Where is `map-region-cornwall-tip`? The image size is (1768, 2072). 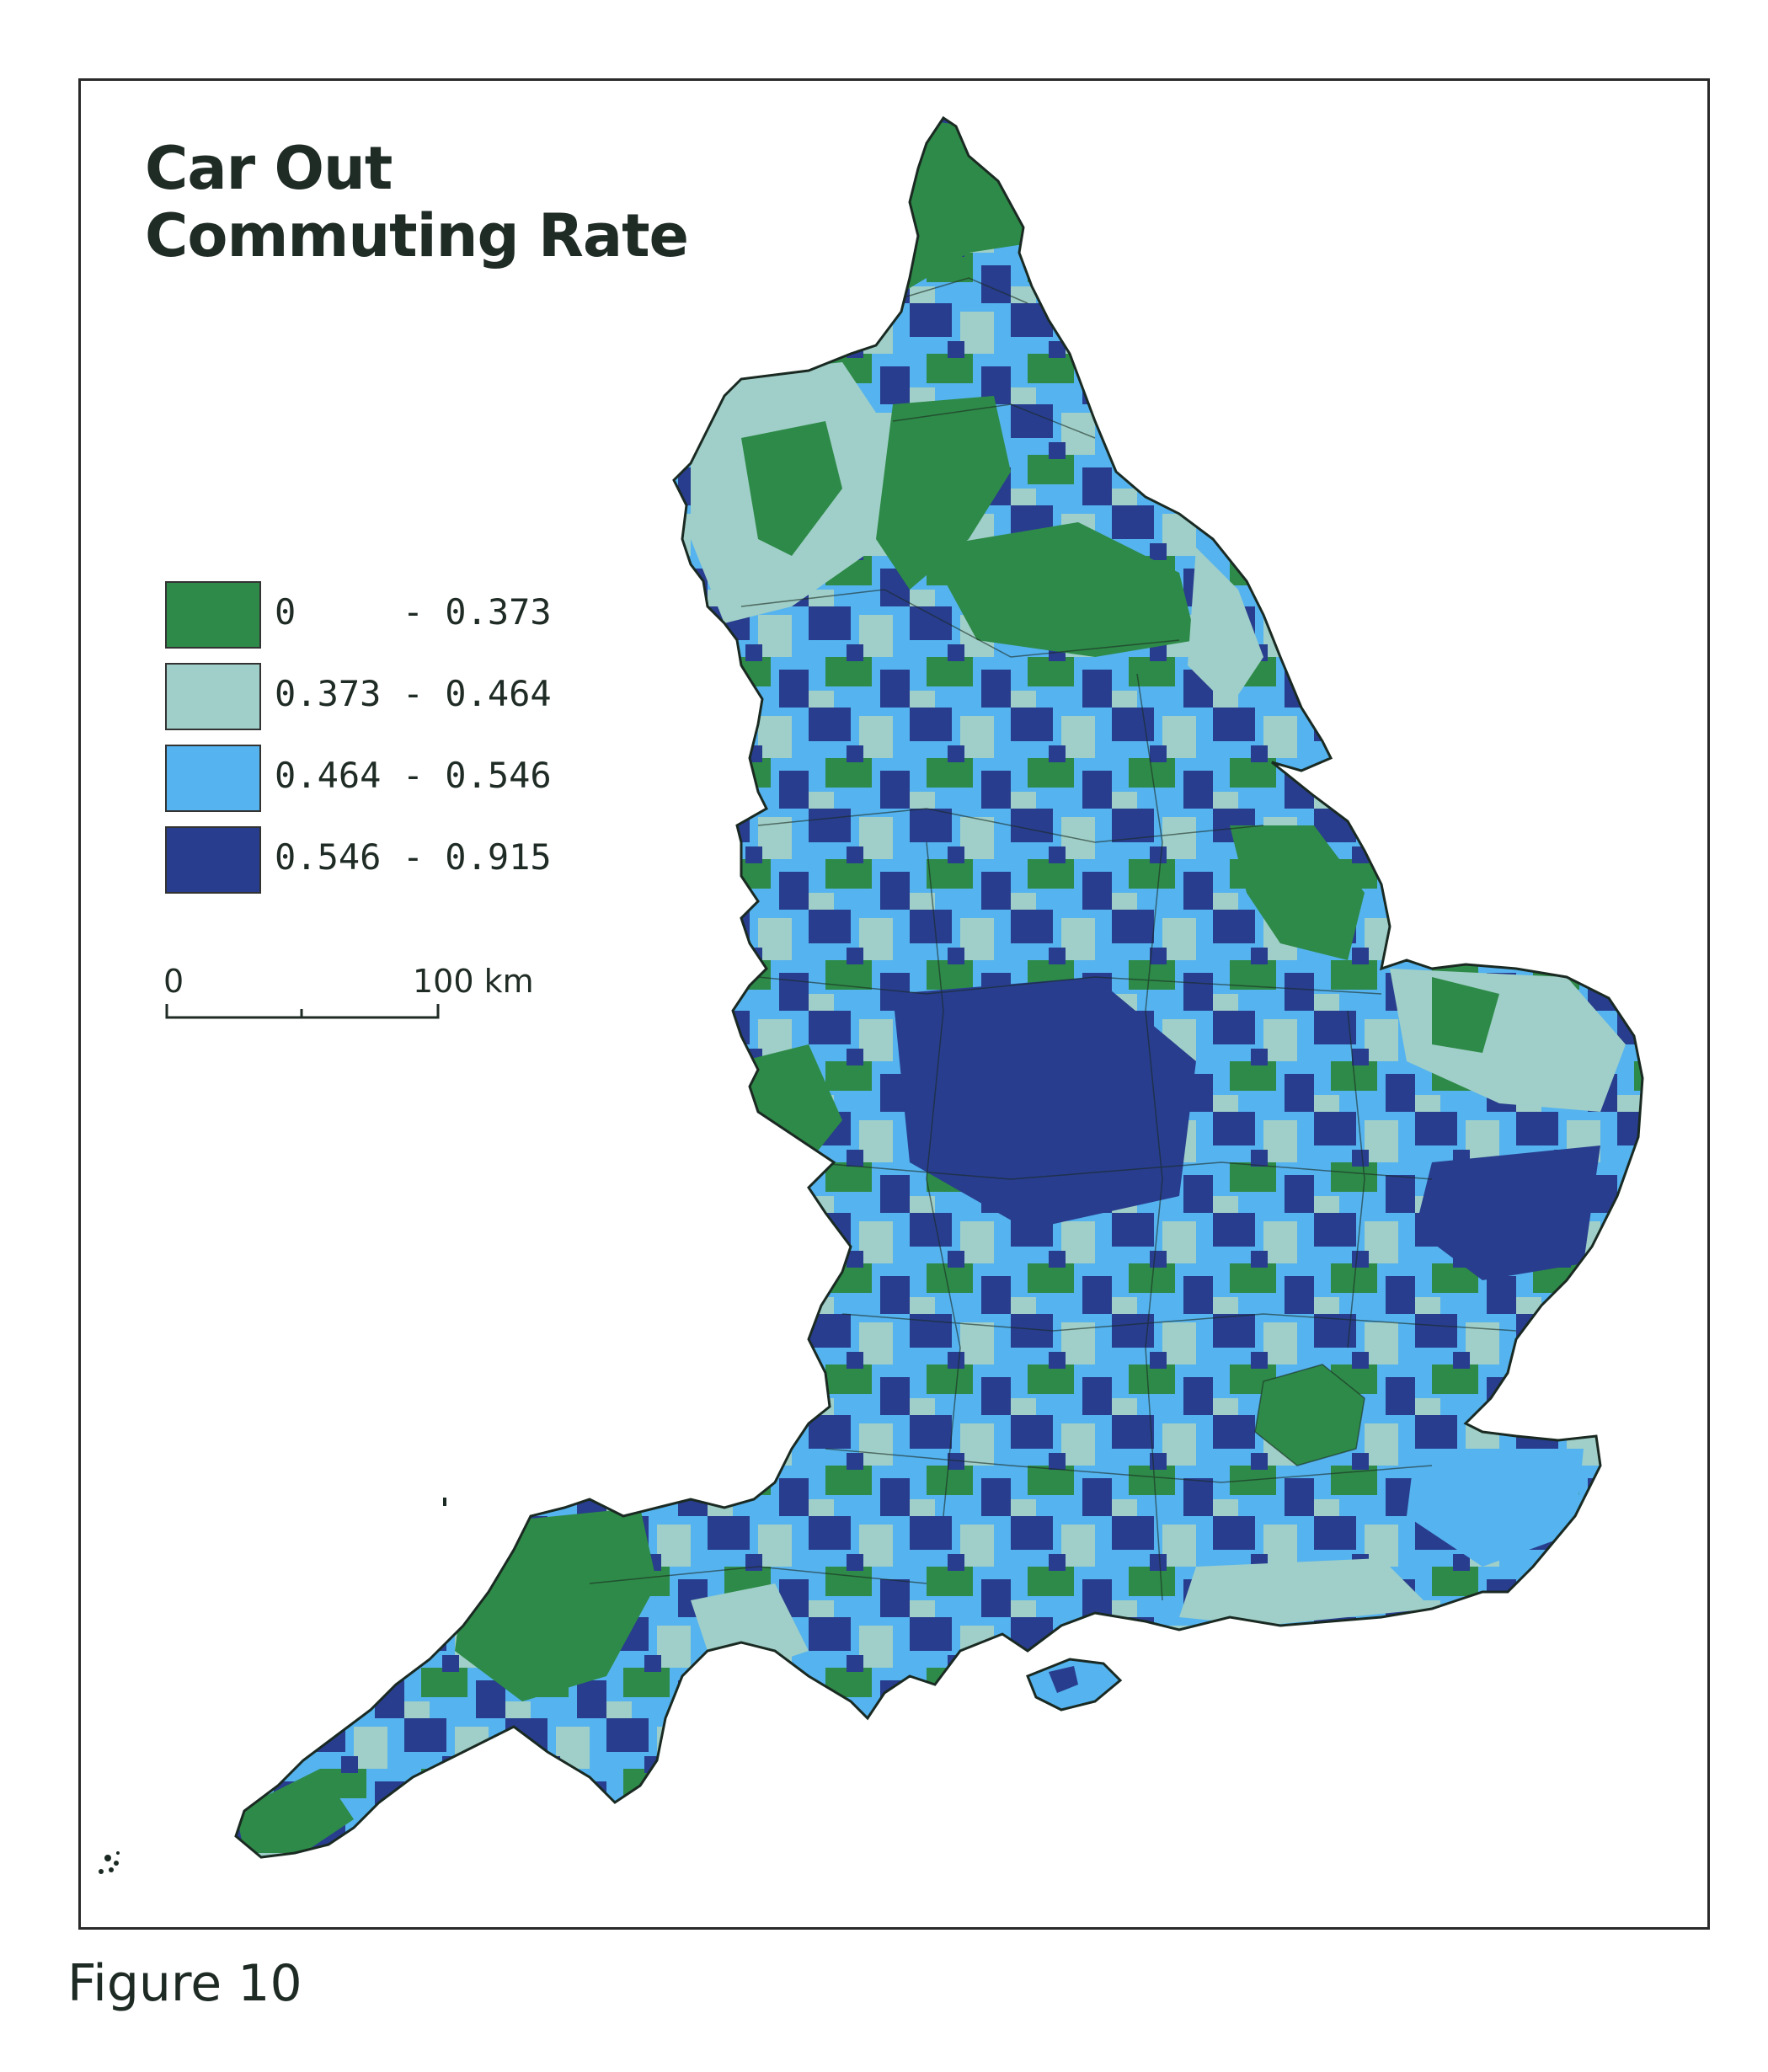 map-region-cornwall-tip is located at coordinates (295, 1811).